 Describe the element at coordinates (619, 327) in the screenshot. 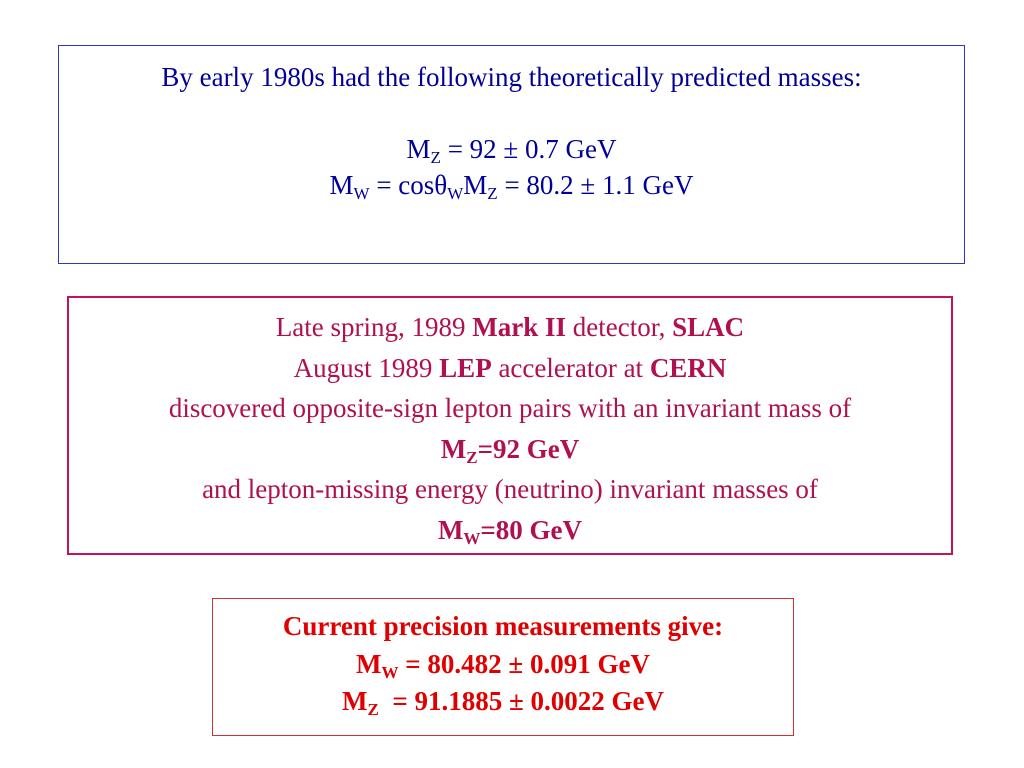

I see `detector-label: detector,` at that location.